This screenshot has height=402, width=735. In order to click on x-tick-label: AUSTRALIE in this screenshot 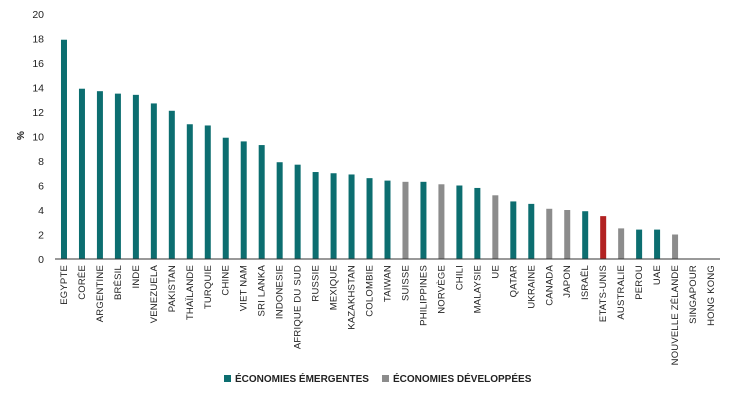, I will do `click(621, 292)`.